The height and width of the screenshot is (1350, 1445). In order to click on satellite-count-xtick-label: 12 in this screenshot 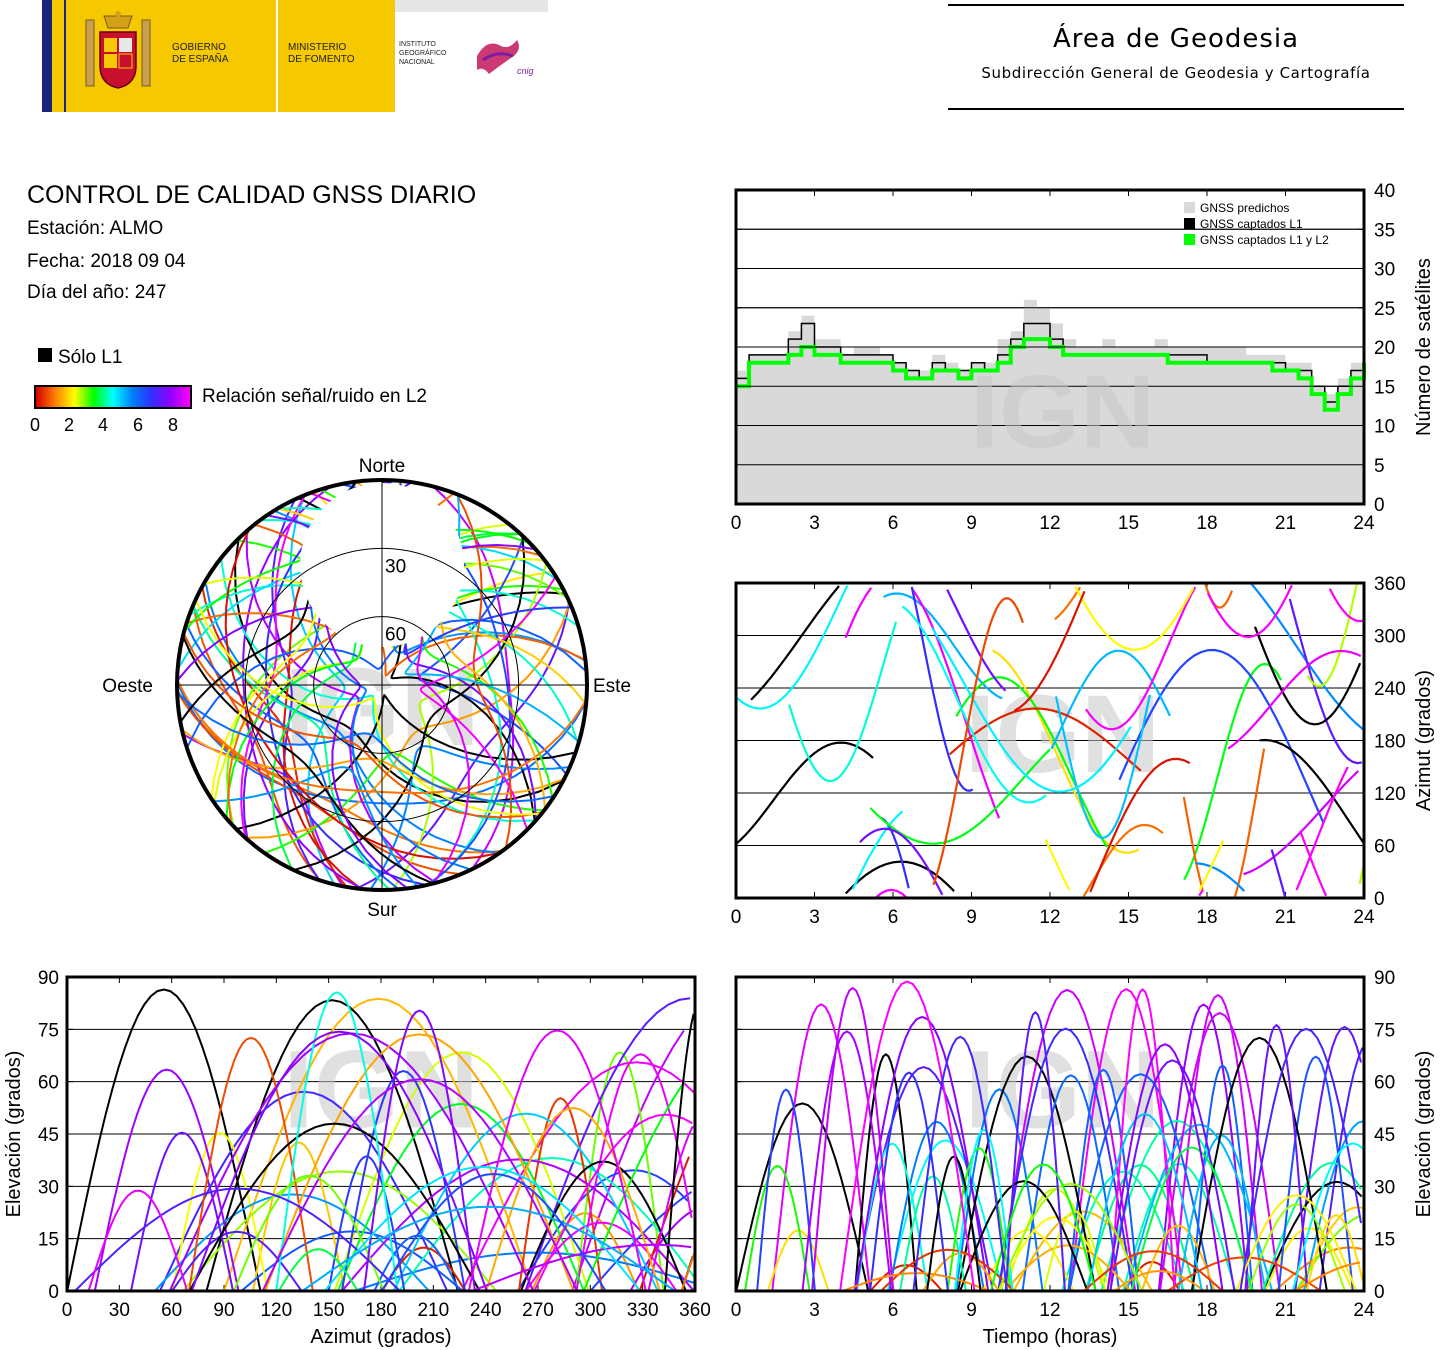, I will do `click(1049, 523)`.